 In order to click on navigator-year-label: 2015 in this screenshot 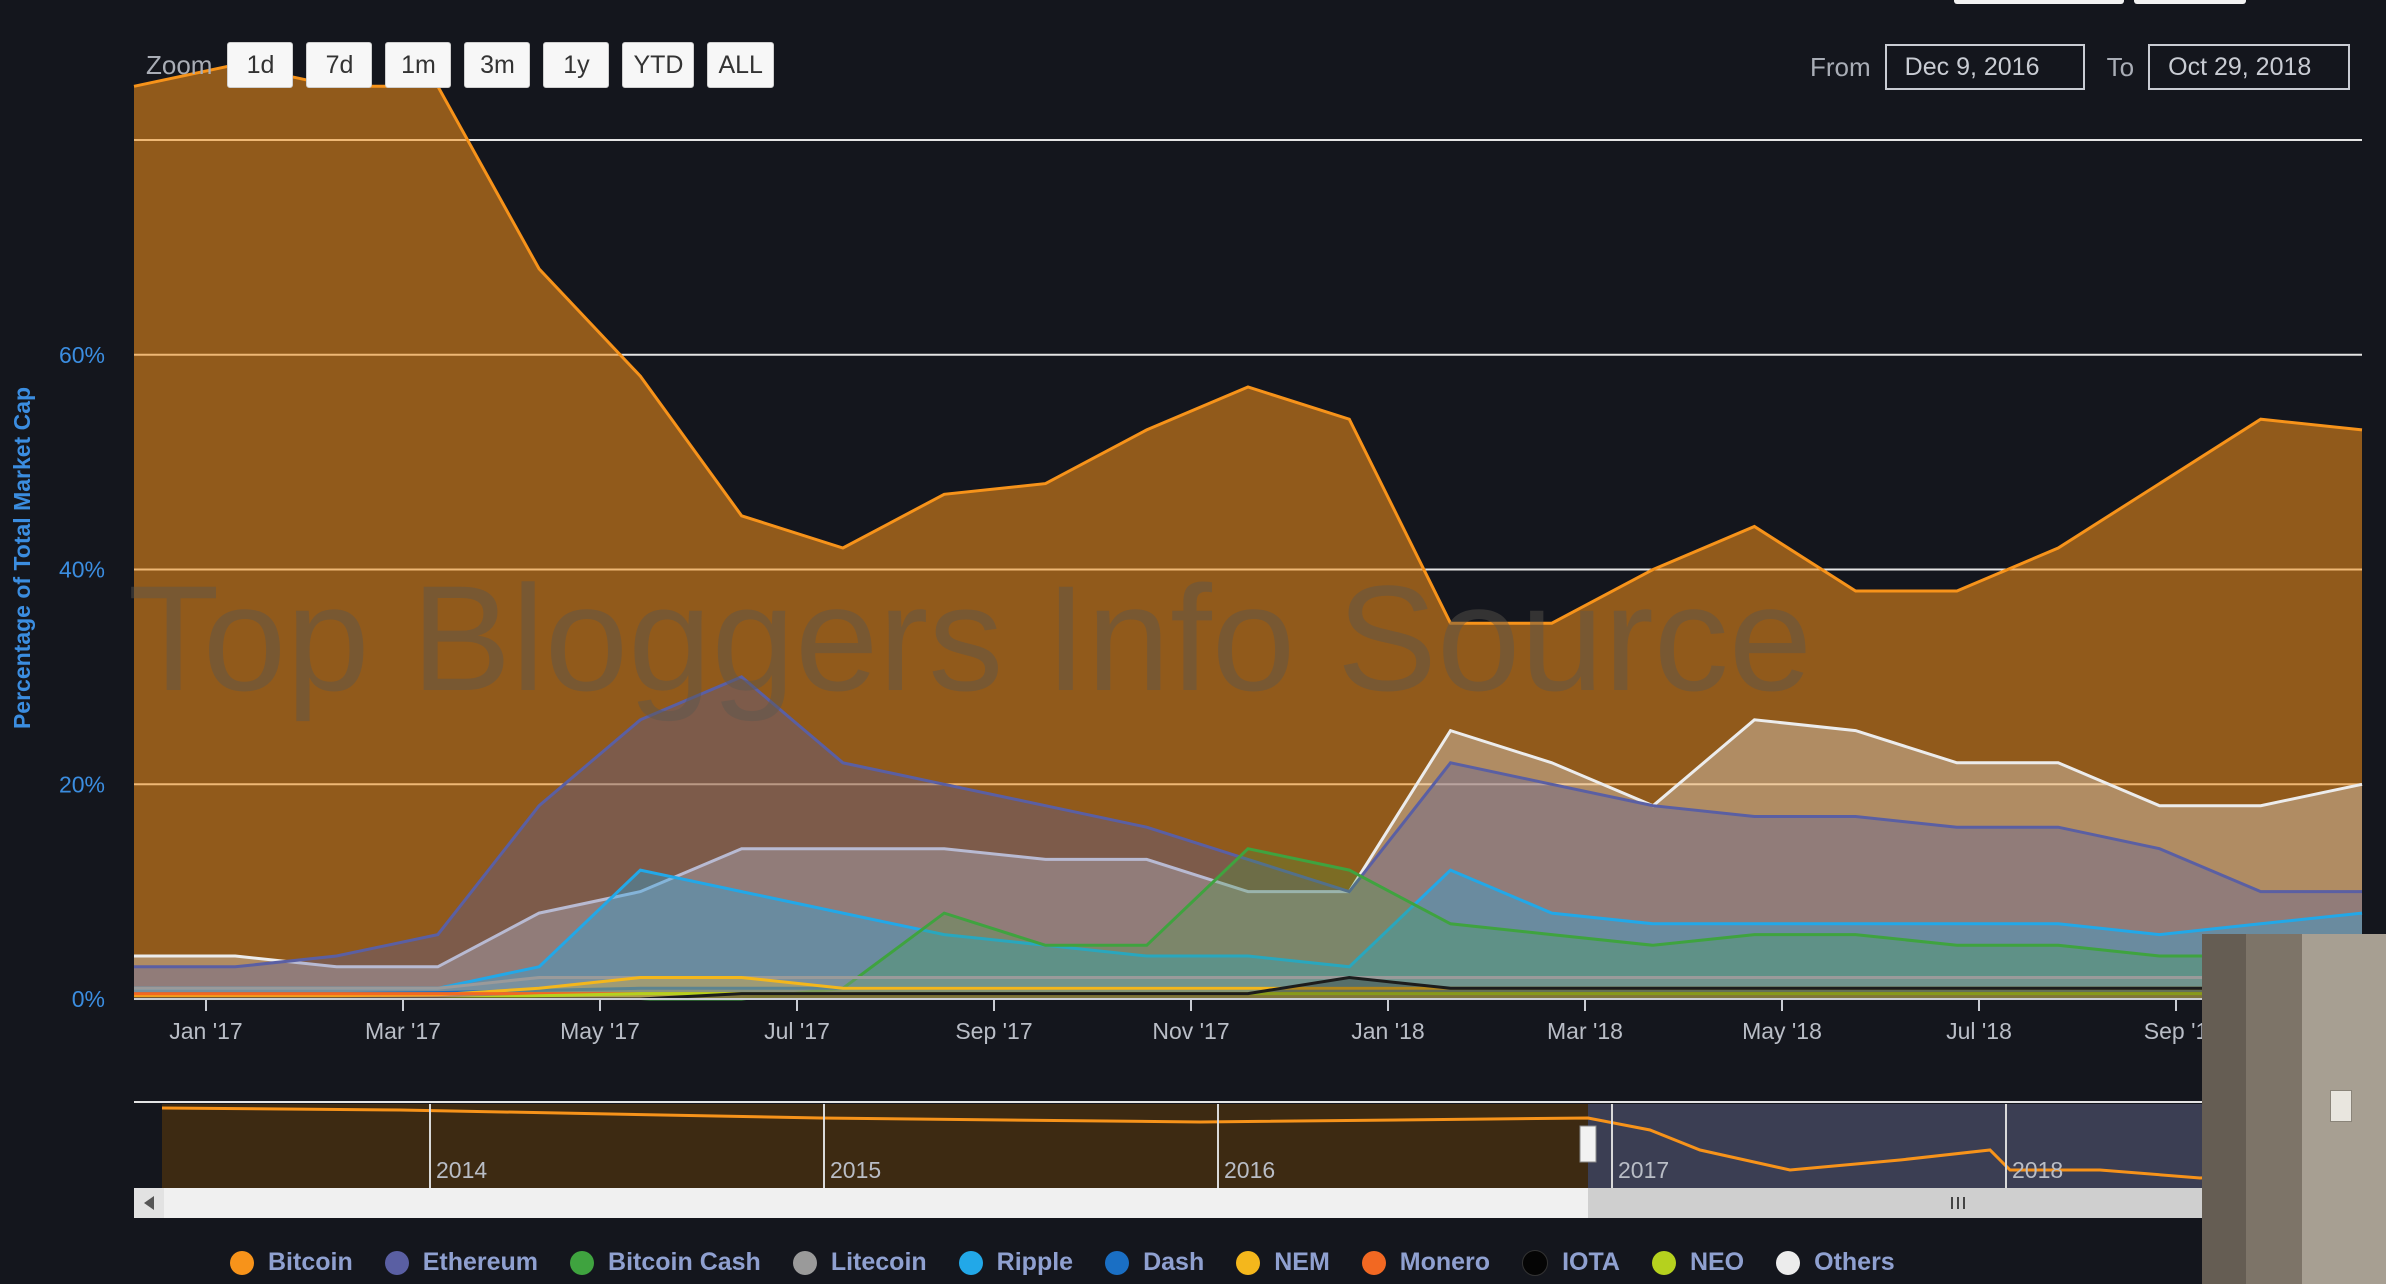, I will do `click(855, 1170)`.